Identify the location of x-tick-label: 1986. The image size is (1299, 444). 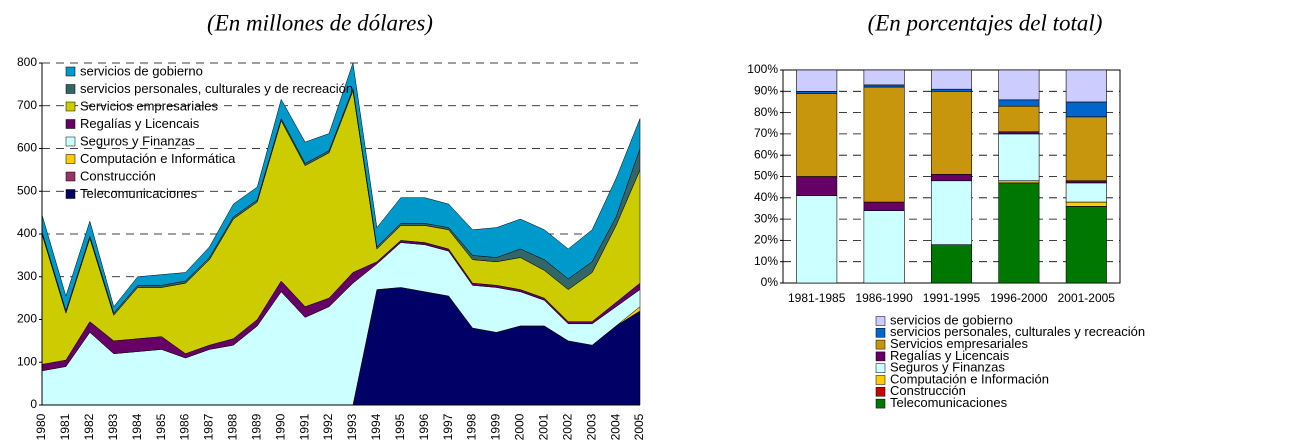
(185, 426).